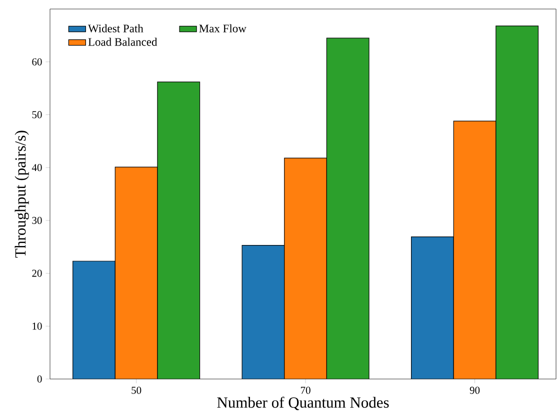 The height and width of the screenshot is (415, 557). I want to click on legend-label: Max Flow, so click(222, 28).